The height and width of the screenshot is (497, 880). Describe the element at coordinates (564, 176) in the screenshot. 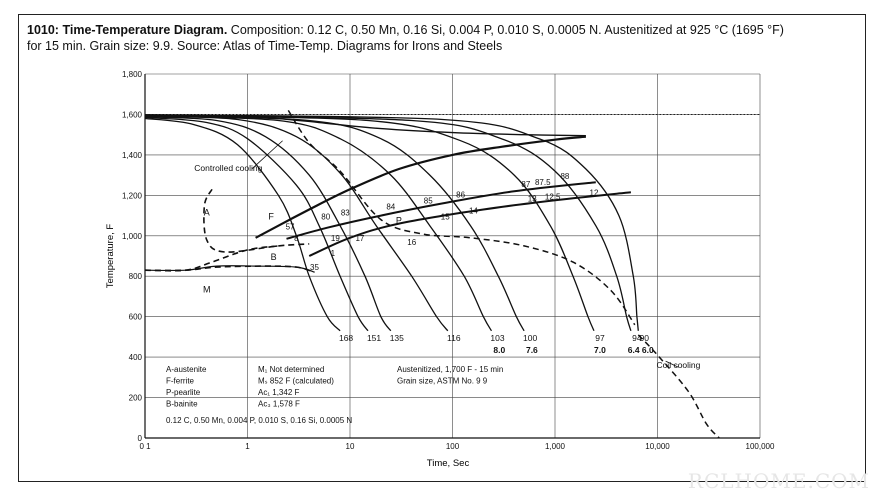

I see `hardness-label: 88` at that location.